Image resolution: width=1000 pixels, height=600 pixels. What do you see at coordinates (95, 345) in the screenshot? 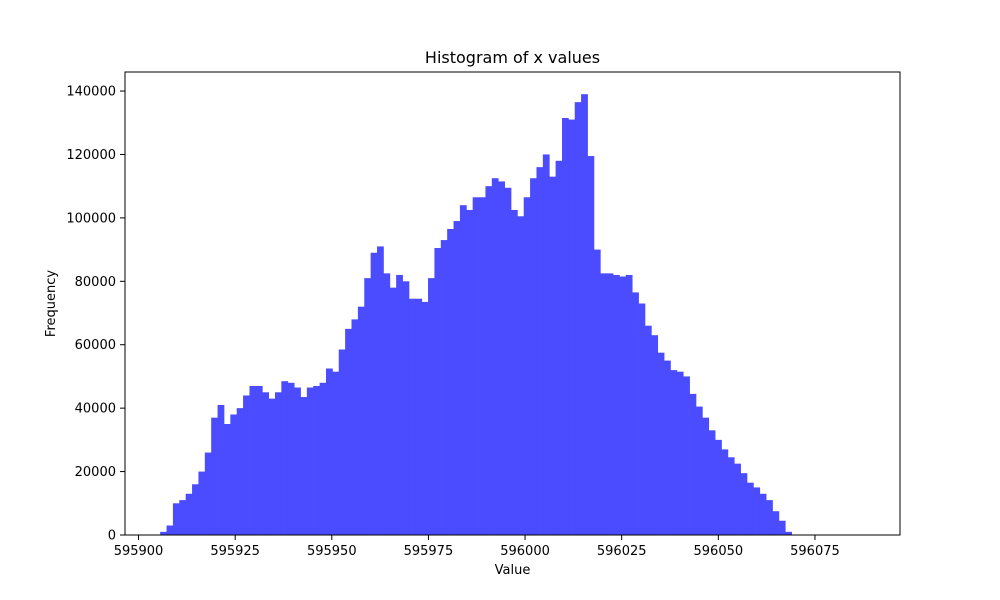
I see `y-tick-label: 60000` at bounding box center [95, 345].